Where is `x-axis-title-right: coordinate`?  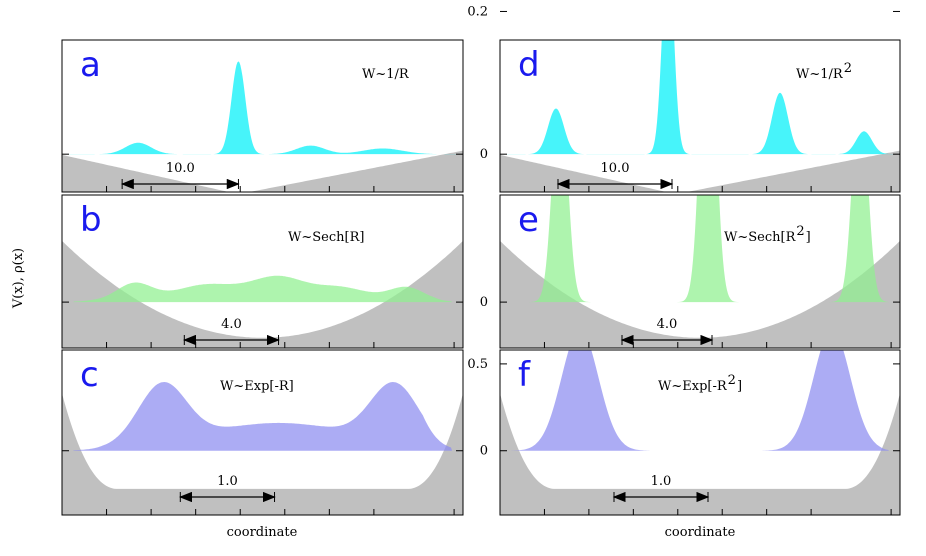
x-axis-title-right: coordinate is located at coordinates (700, 532).